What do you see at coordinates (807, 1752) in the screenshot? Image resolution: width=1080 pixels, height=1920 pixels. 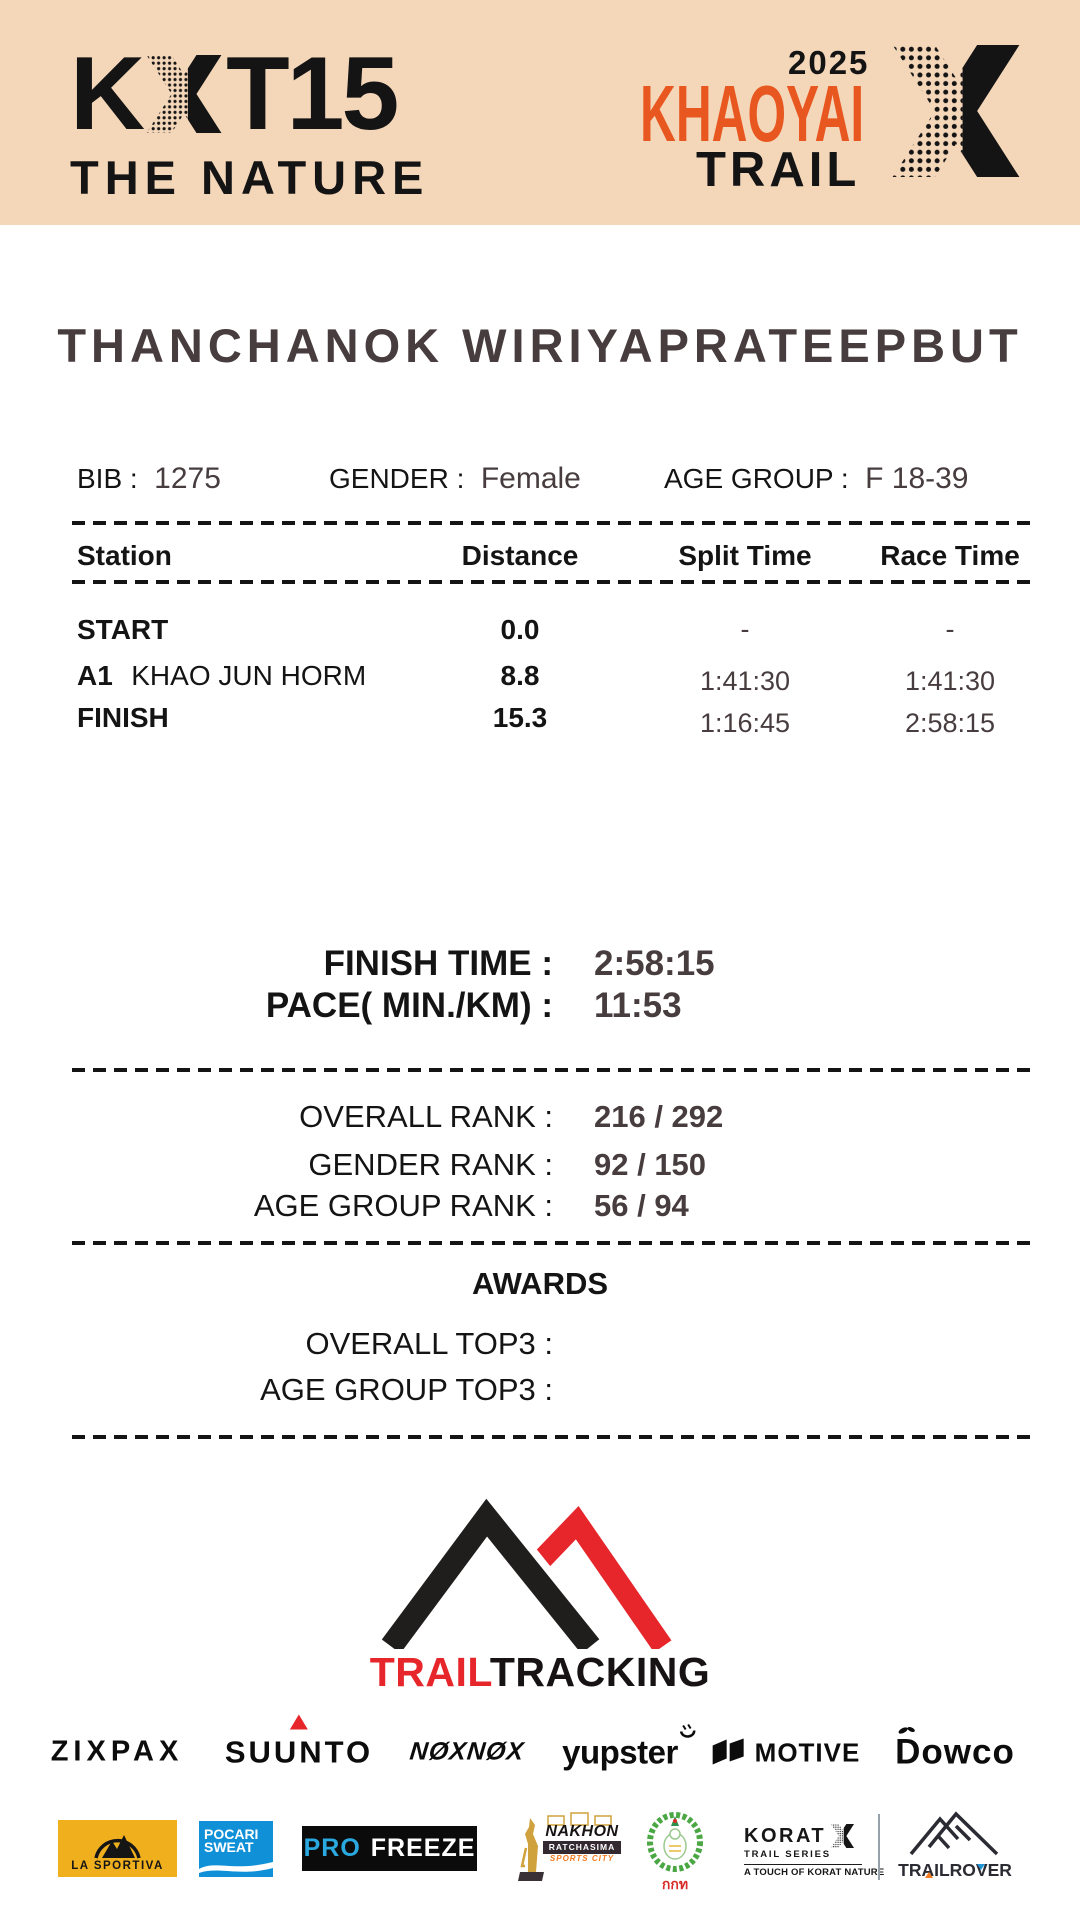 I see `motive-label: MOTIVE` at bounding box center [807, 1752].